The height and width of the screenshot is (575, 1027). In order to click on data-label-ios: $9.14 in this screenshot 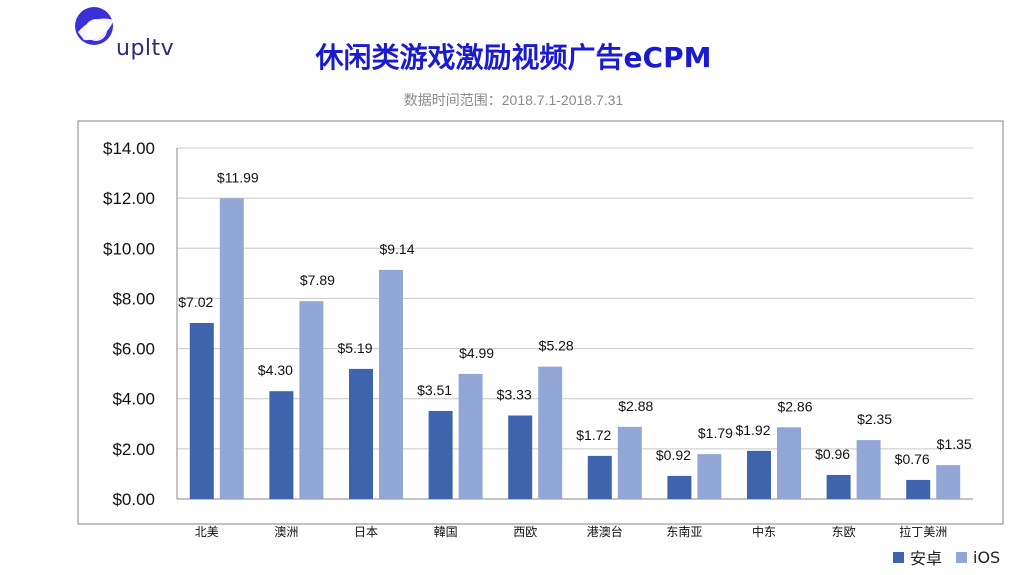, I will do `click(396, 249)`.